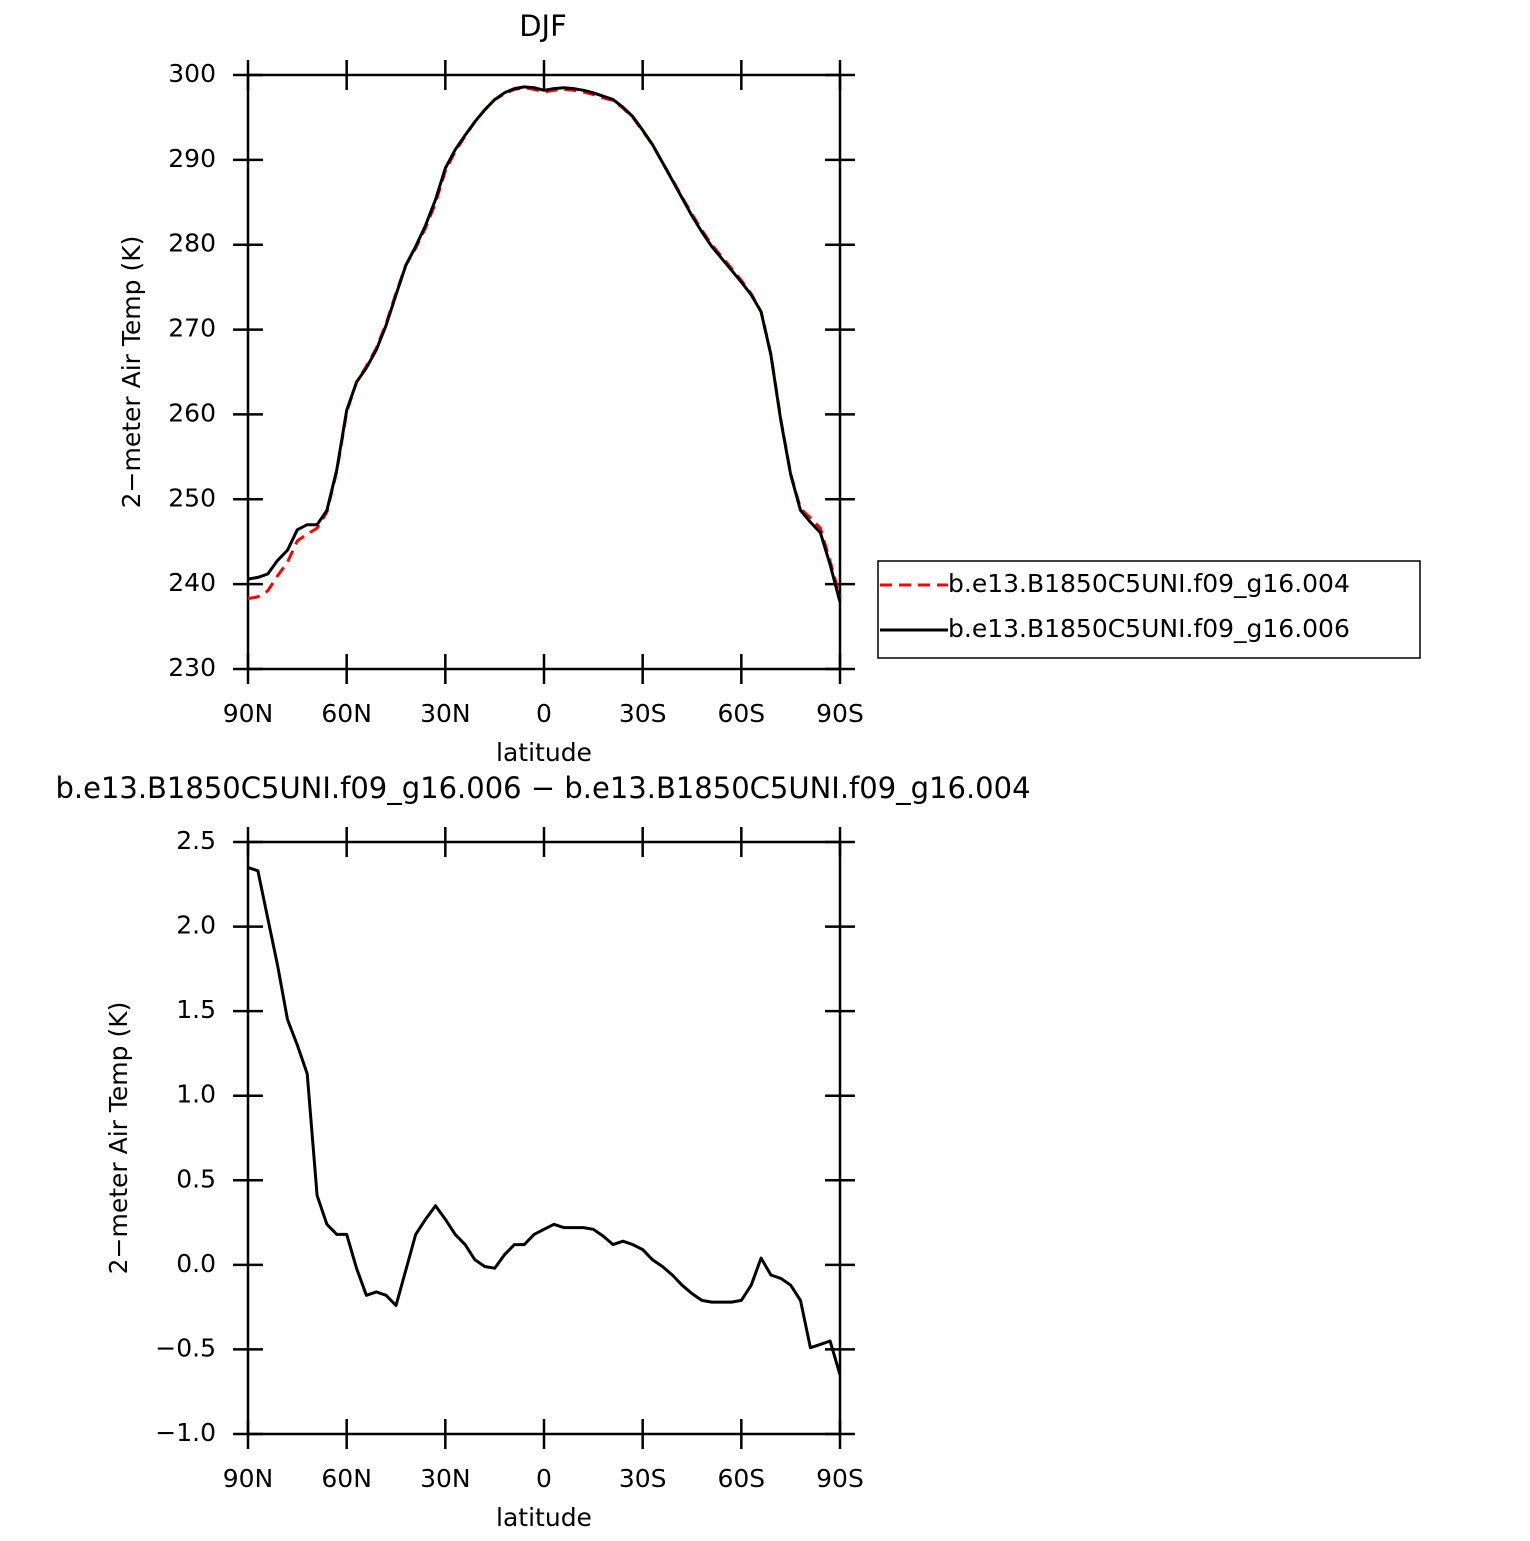  I want to click on y-tick-label: 250, so click(192, 497).